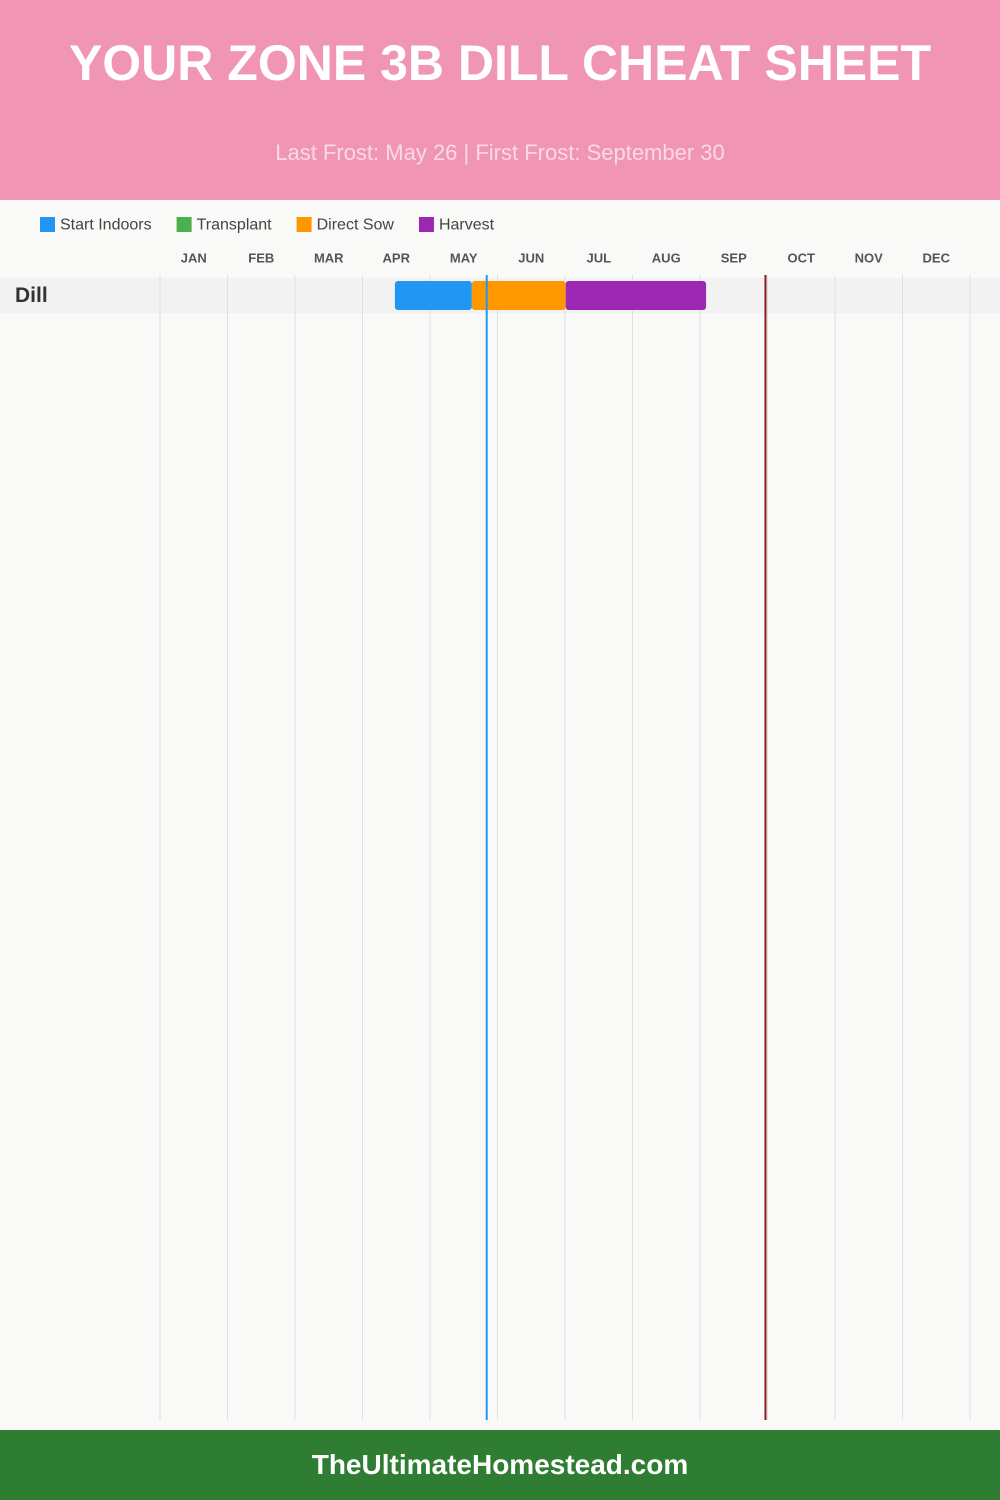 Image resolution: width=1000 pixels, height=1500 pixels. Describe the element at coordinates (500, 63) in the screenshot. I see `title: YOUR ZONE 3B DILL CHEAT SHEET` at that location.